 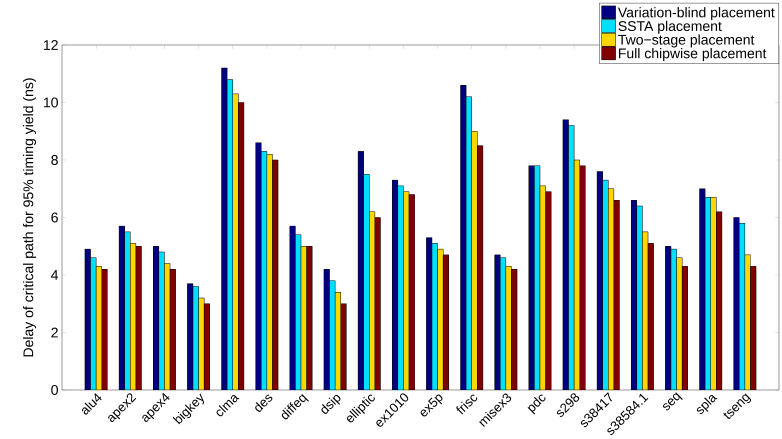 What do you see at coordinates (51, 103) in the screenshot?
I see `y-tick-label: 10` at bounding box center [51, 103].